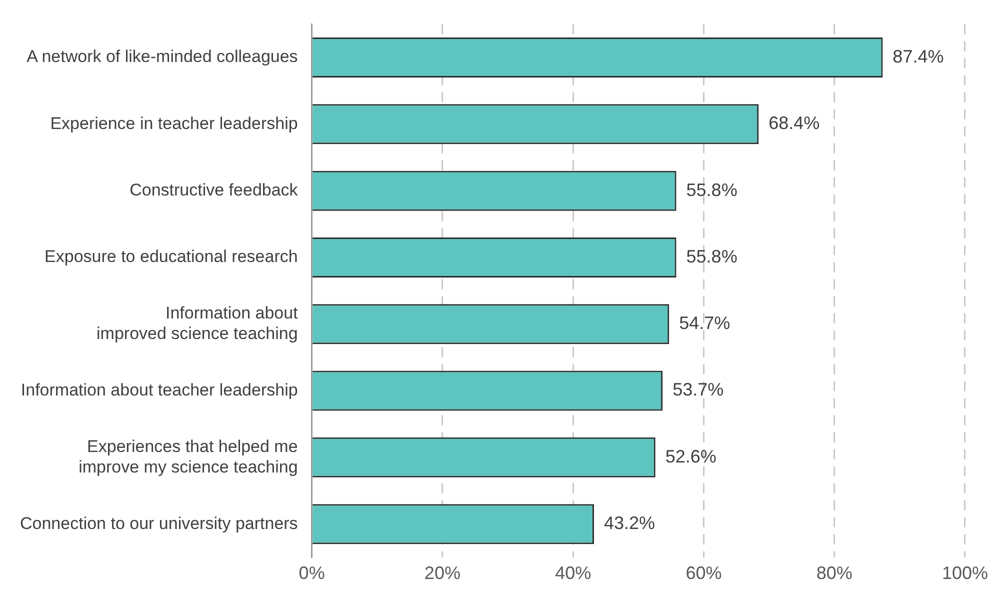 Image resolution: width=994 pixels, height=599 pixels. I want to click on data-label: 54.7%, so click(704, 323).